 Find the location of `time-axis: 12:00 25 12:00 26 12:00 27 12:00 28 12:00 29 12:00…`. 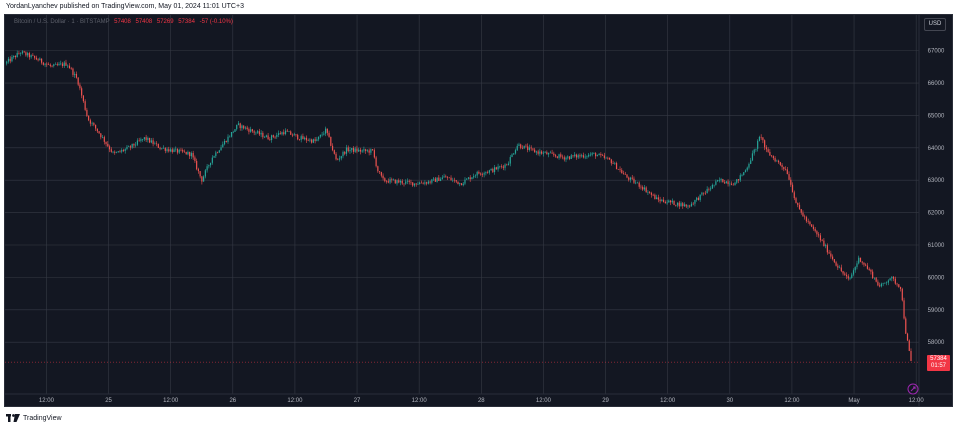

time-axis: 12:00 25 12:00 26 12:00 27 12:00 28 12:00 29 12:00… is located at coordinates (481, 401).